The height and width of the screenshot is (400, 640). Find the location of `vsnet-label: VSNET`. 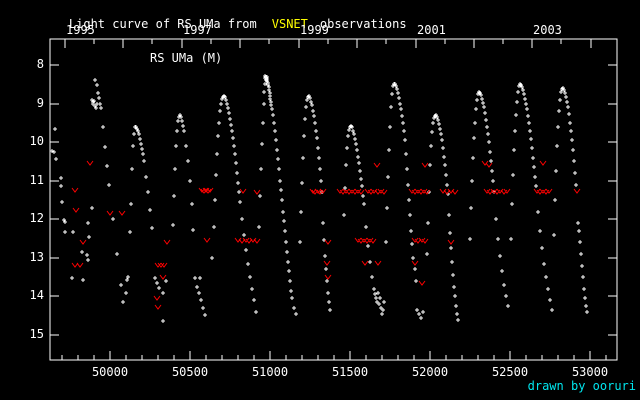

vsnet-label: VSNET is located at coordinates (289, 24).